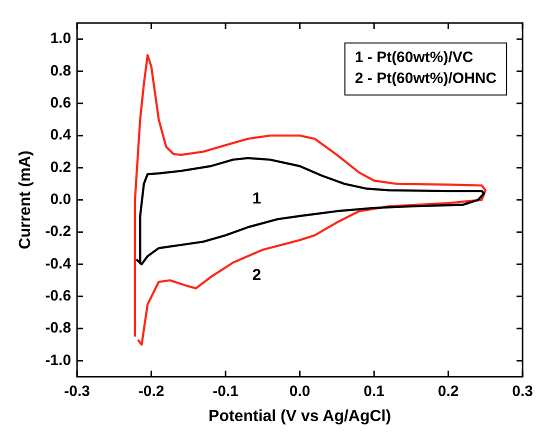 The height and width of the screenshot is (436, 547). Describe the element at coordinates (257, 275) in the screenshot. I see `annotation: 2` at that location.